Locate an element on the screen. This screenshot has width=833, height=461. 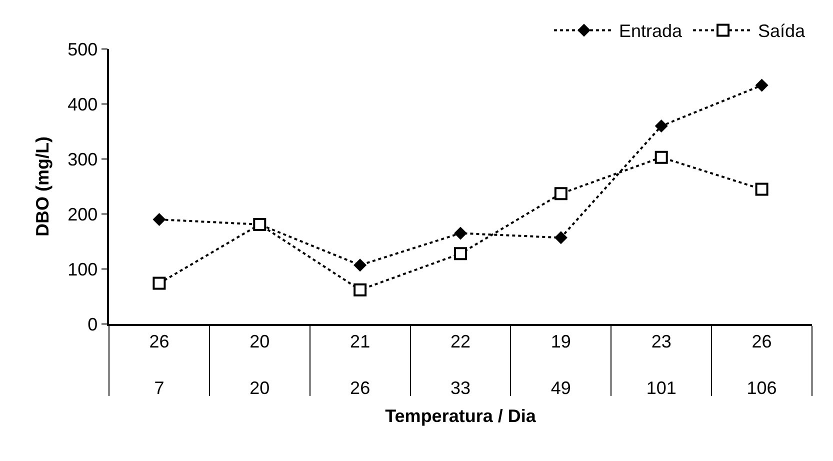
category-label: 23 101 is located at coordinates (661, 364).